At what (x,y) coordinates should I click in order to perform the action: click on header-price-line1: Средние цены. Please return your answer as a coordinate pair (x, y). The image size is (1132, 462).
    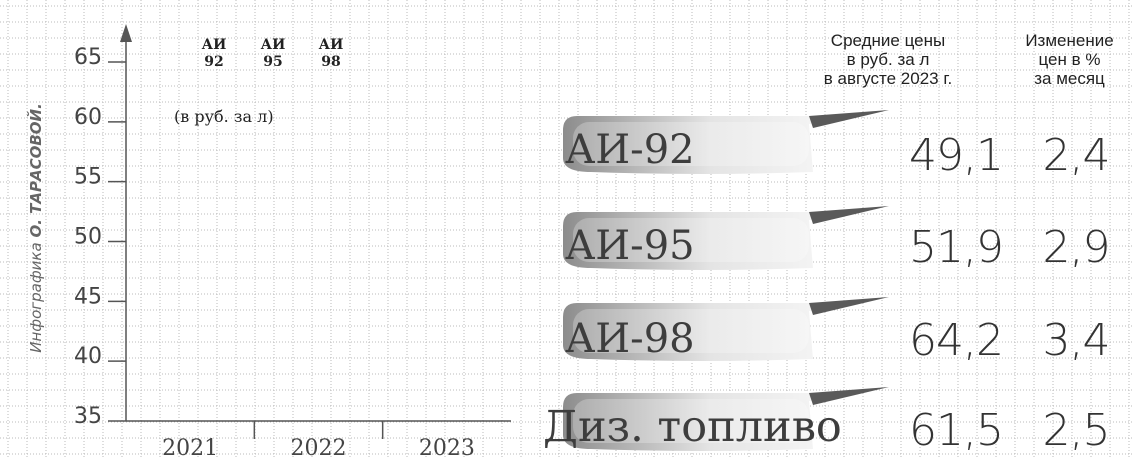
    Looking at the image, I should click on (888, 40).